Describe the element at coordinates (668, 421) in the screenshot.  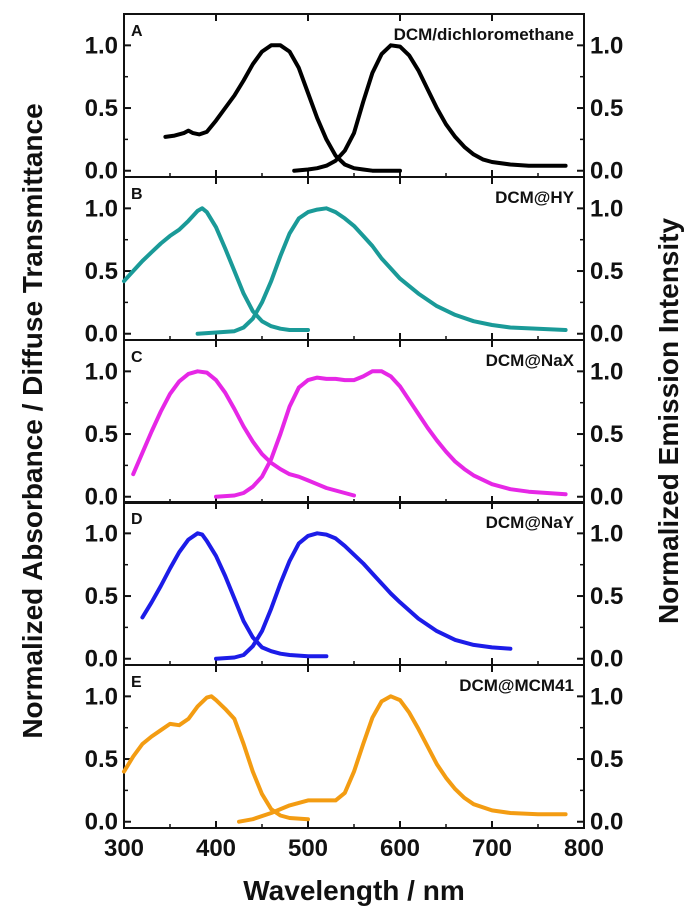
I see `y-axis-title-right: Normalized Emission Intensity` at that location.